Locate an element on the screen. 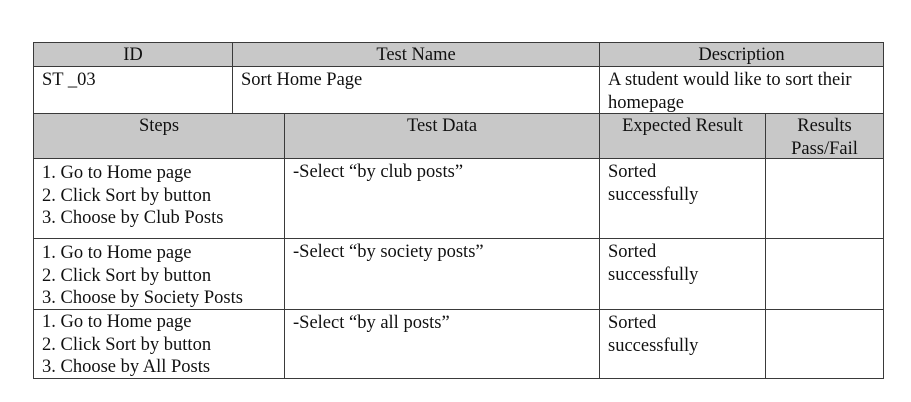 The width and height of the screenshot is (911, 402). row-3-result is located at coordinates (824, 344).